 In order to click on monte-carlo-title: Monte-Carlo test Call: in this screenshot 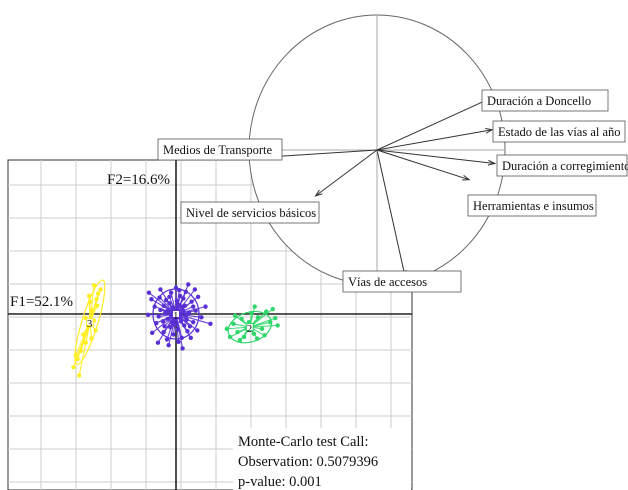, I will do `click(303, 442)`.